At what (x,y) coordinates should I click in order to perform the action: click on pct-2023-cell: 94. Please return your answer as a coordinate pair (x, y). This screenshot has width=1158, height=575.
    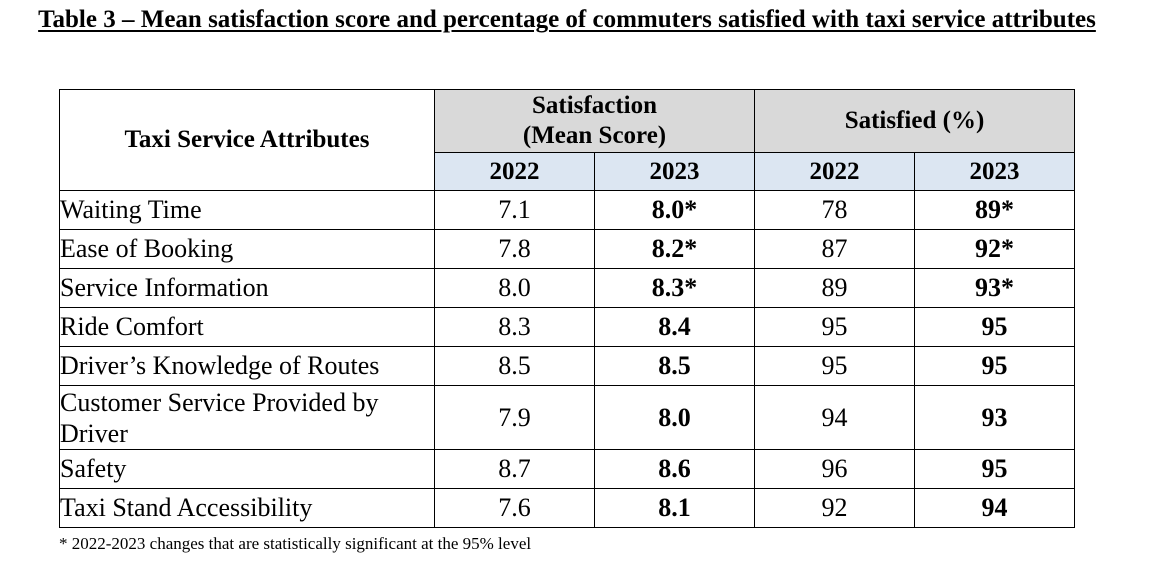
    Looking at the image, I should click on (994, 508).